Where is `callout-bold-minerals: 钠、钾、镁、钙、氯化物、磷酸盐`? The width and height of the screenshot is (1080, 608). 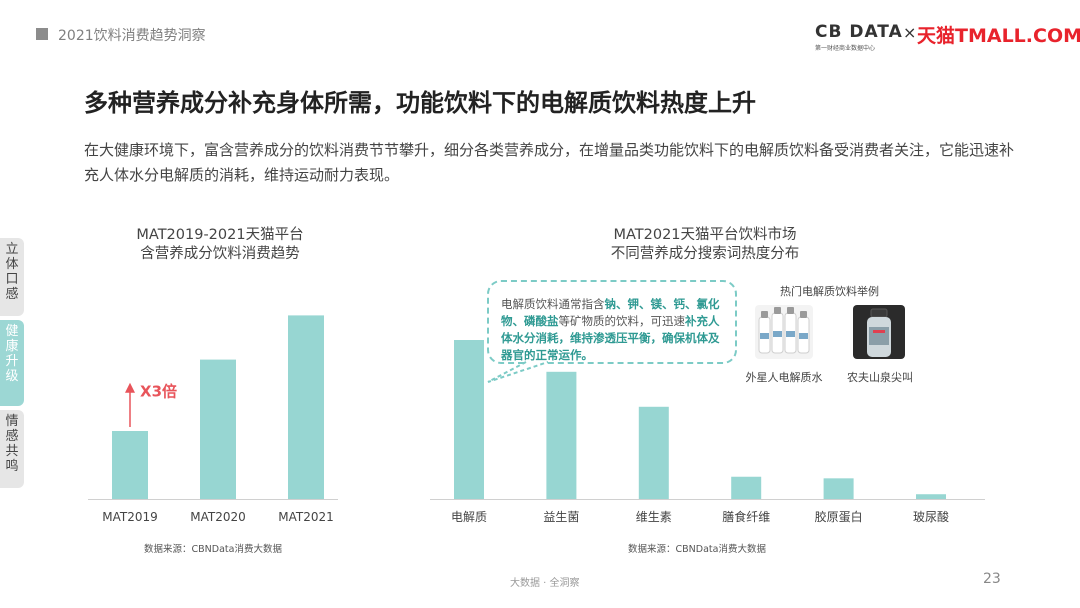 callout-bold-minerals: 钠、钾、镁、钙、氯化物、磷酸盐 is located at coordinates (610, 312).